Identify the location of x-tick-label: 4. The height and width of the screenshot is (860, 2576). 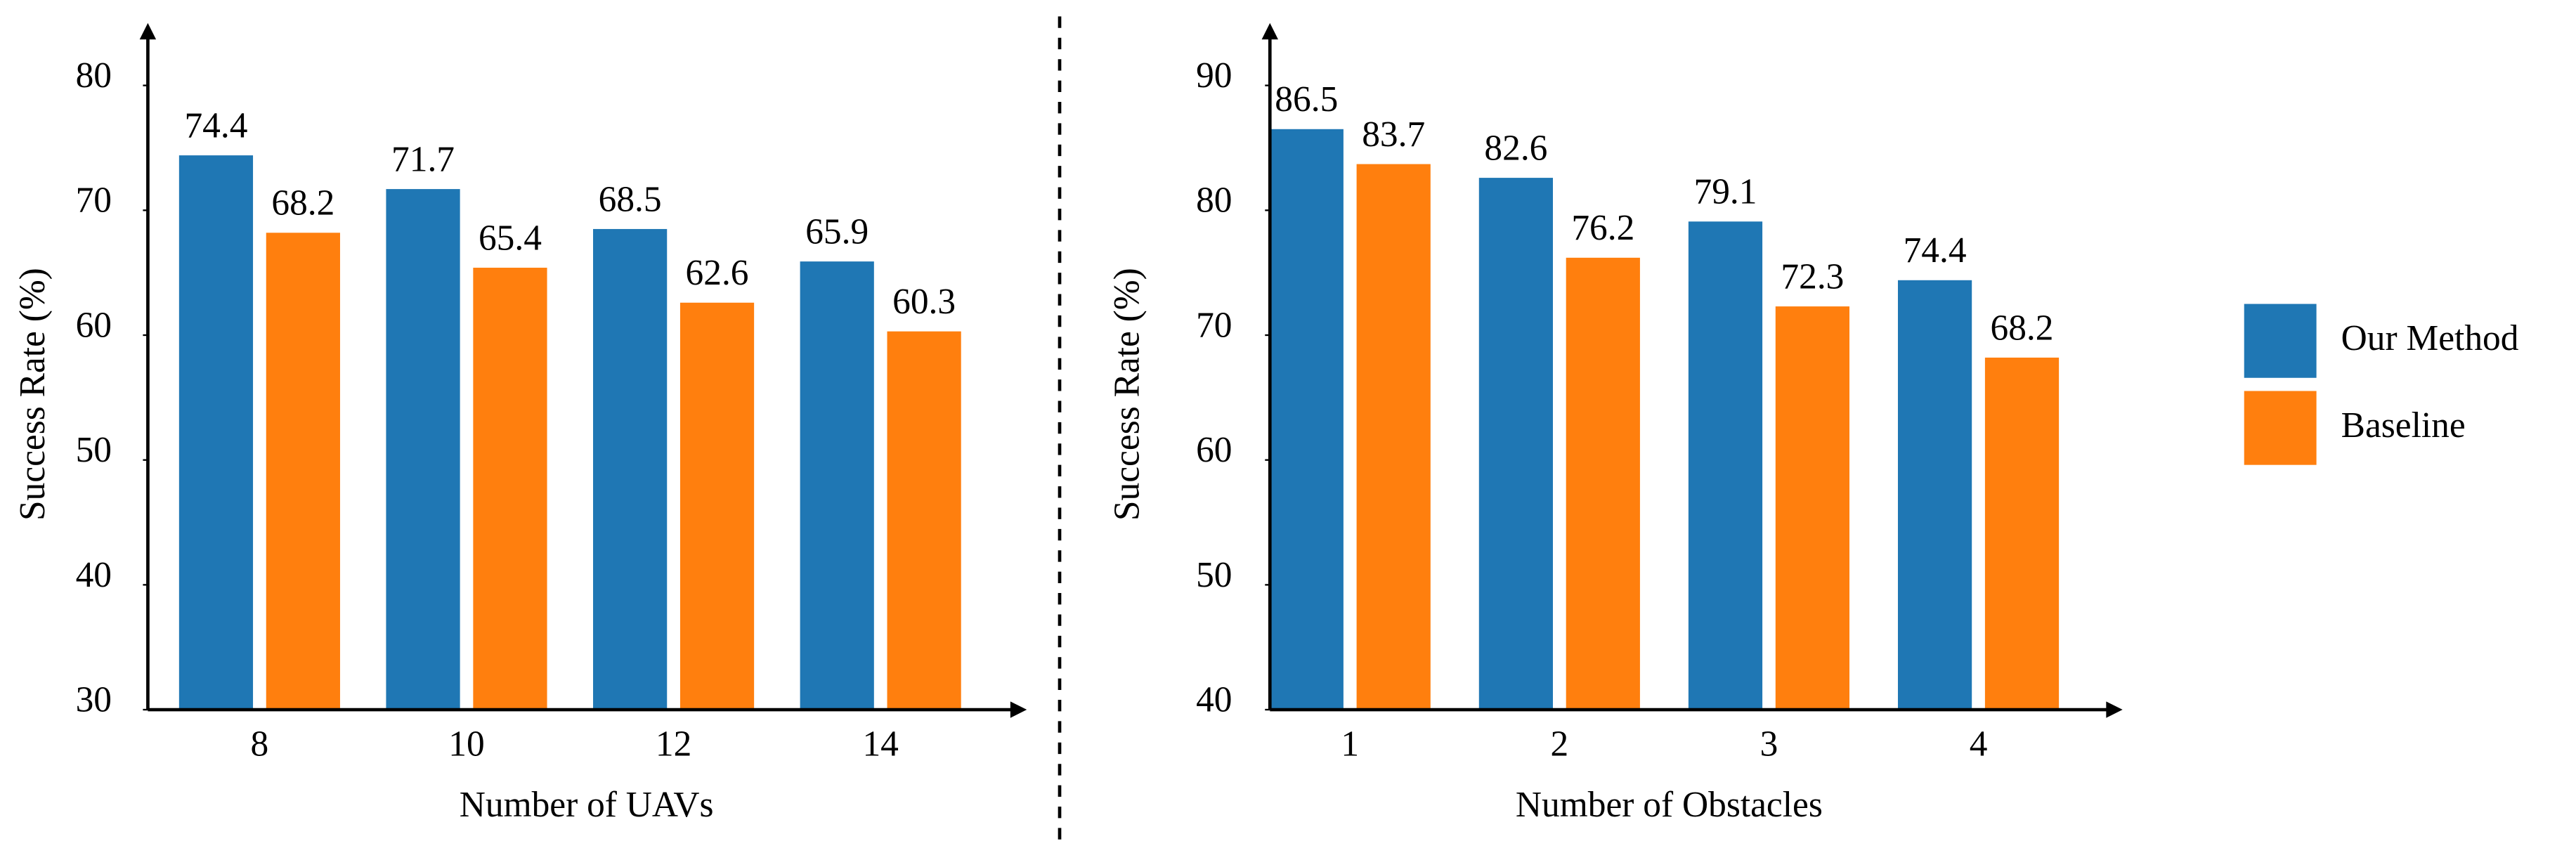
(1979, 744).